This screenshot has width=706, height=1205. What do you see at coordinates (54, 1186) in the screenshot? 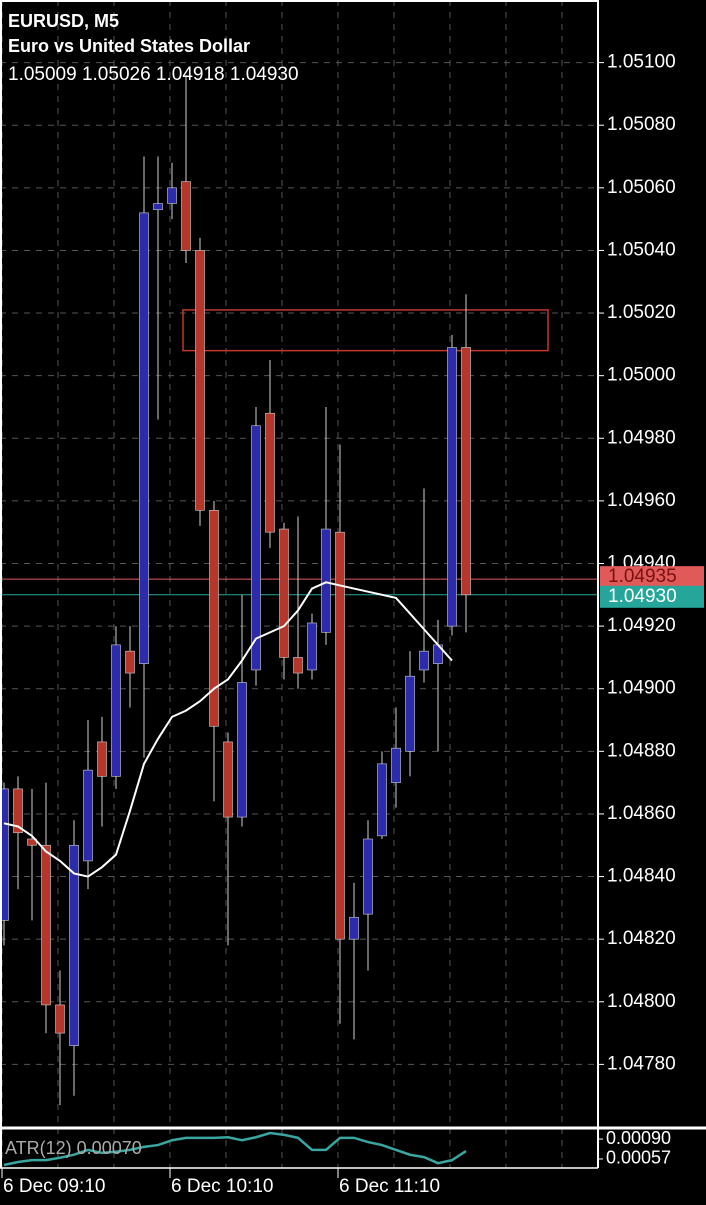
I see `x-tick-label: 6 Dec 09:10` at bounding box center [54, 1186].